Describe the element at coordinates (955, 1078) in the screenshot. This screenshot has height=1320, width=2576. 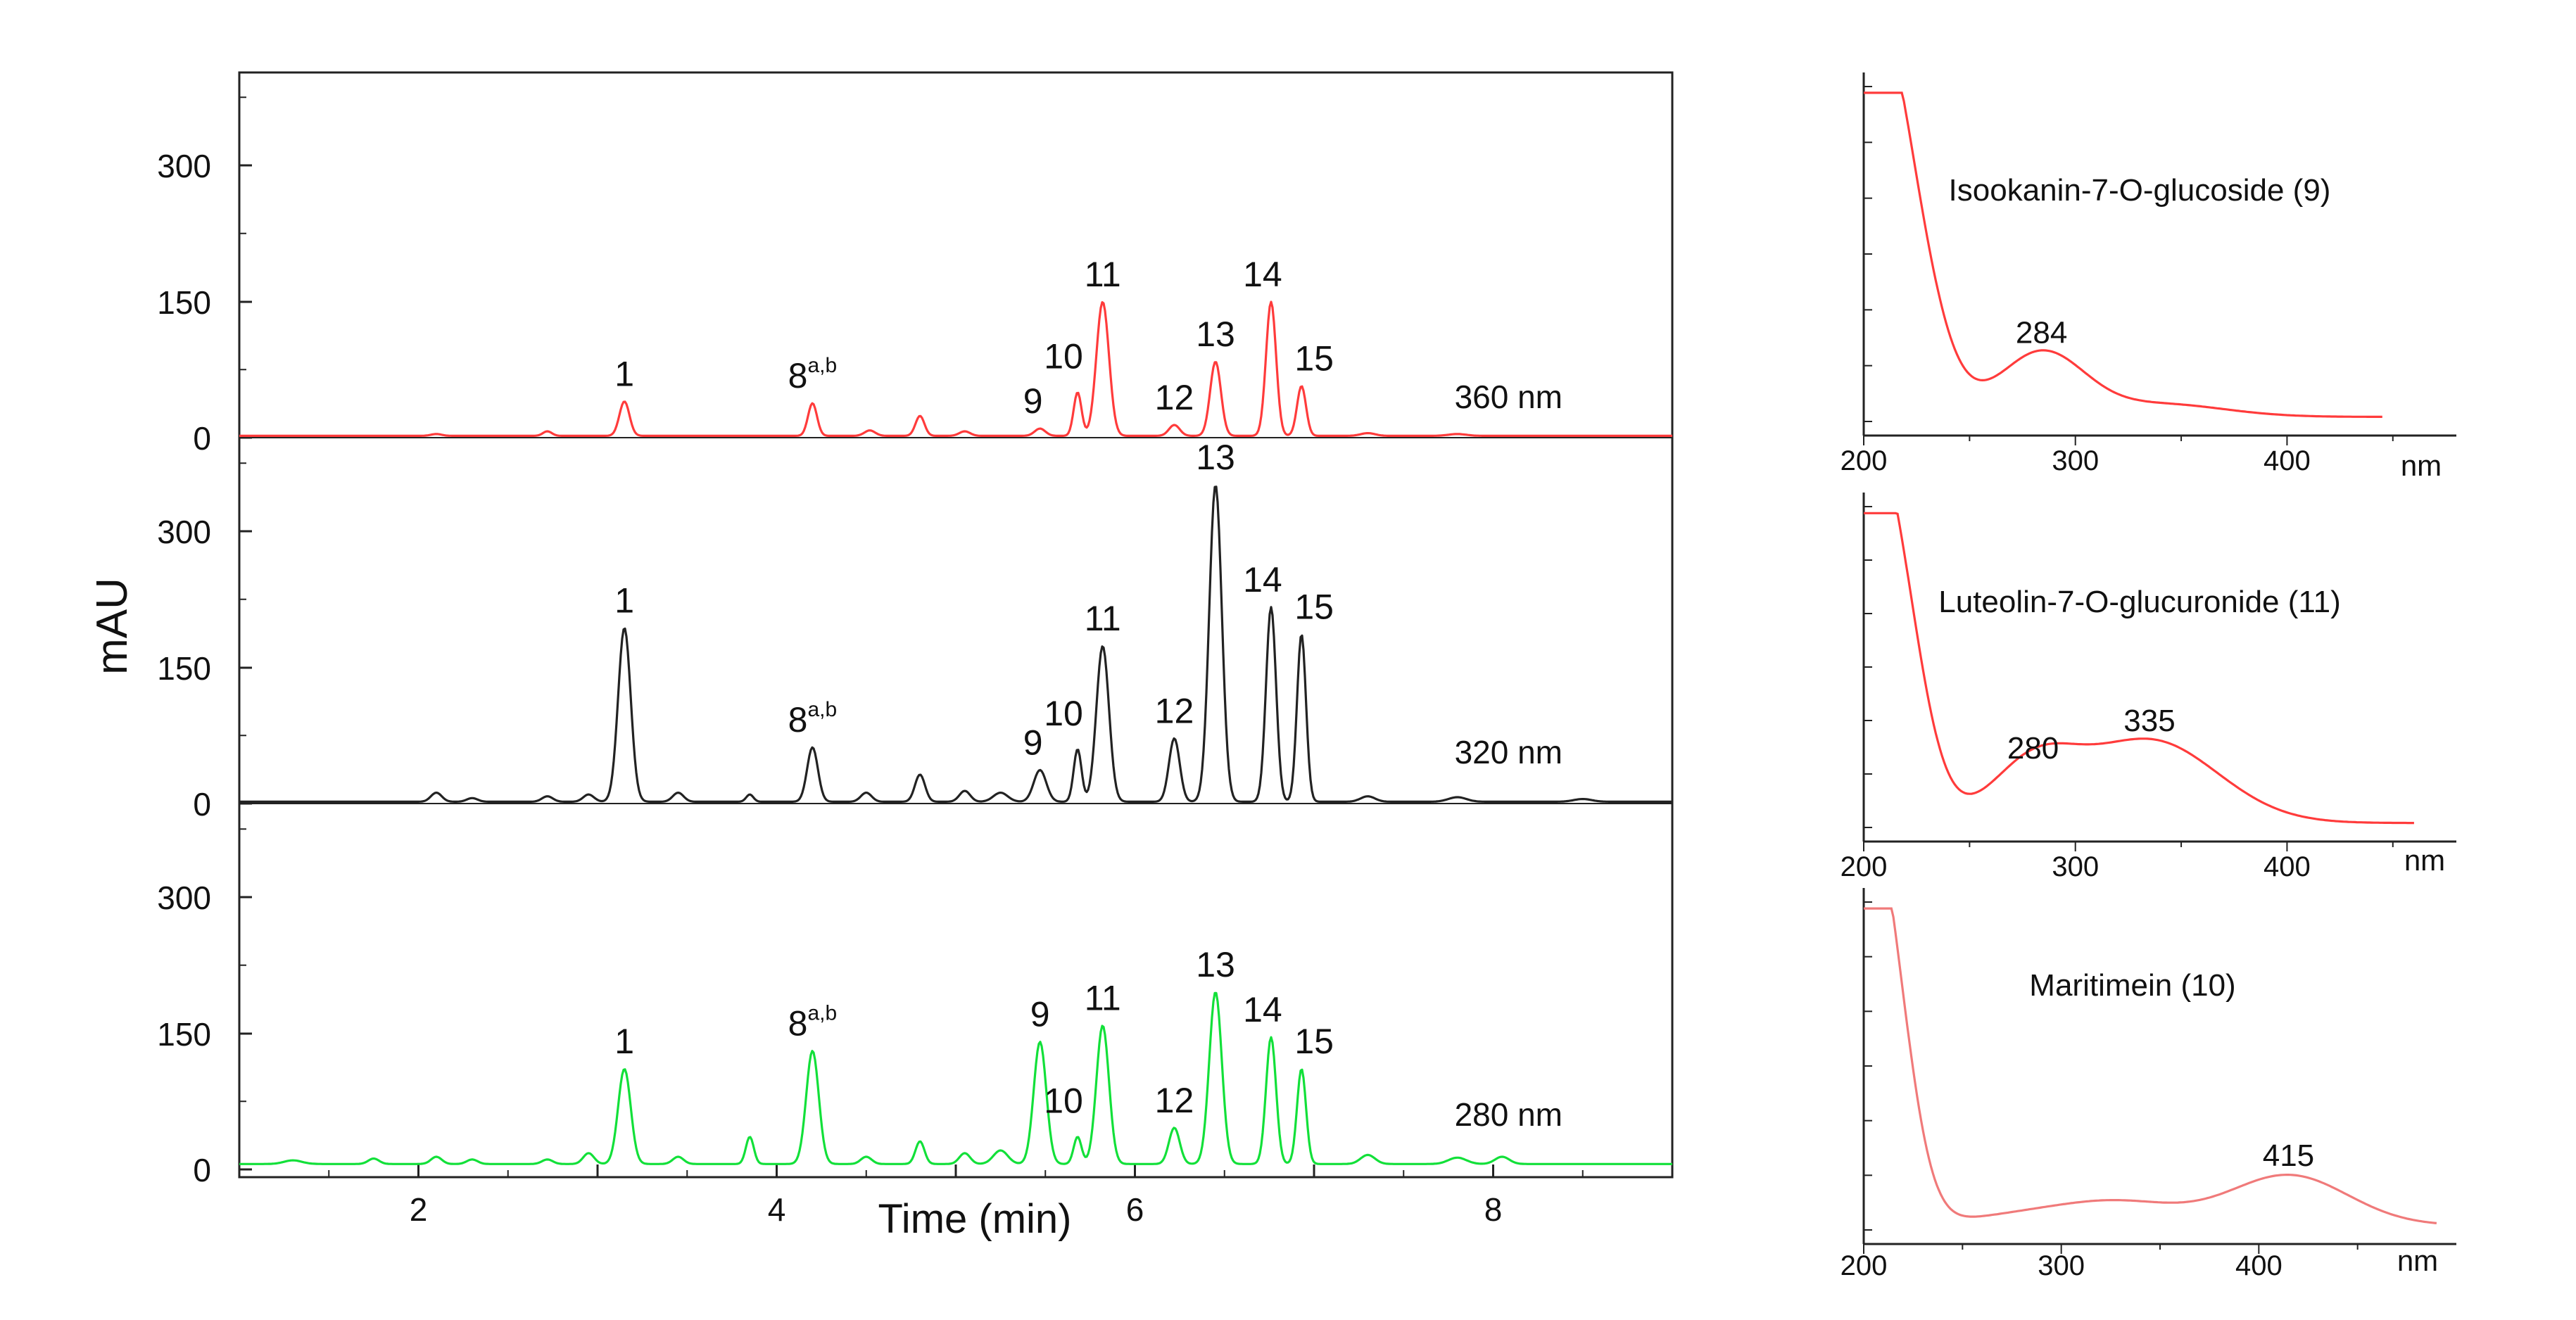
I see `trace-280-nm` at that location.